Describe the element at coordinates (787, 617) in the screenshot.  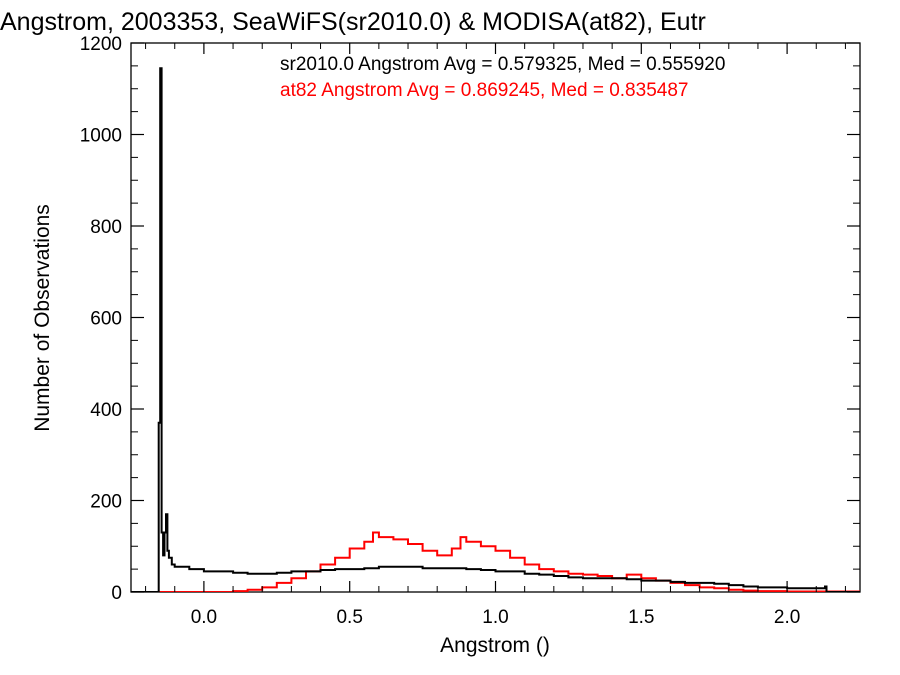
I see `x-tick-label: 2.0` at that location.